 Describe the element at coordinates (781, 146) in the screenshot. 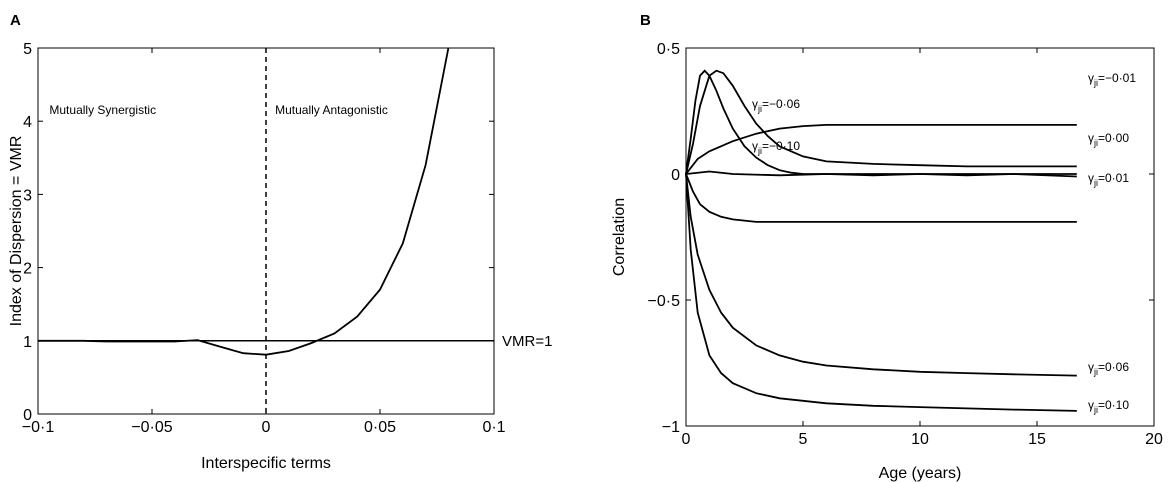

I see `curve-label-value: =−0·10` at that location.